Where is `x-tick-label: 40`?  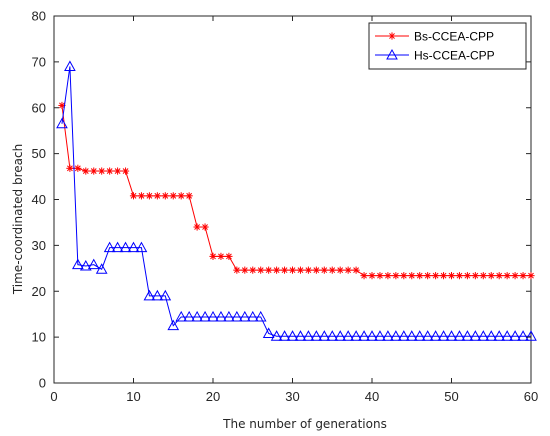 x-tick-label: 40 is located at coordinates (372, 396).